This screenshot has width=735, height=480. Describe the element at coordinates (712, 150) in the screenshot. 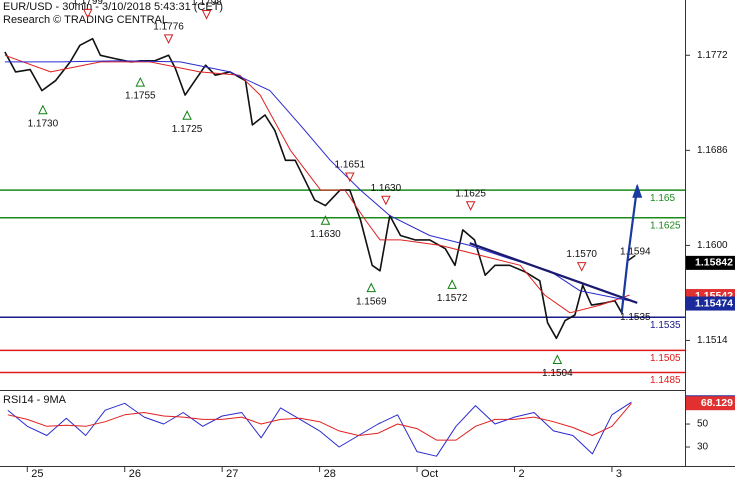

I see `y-tick-label: 1.1686` at that location.